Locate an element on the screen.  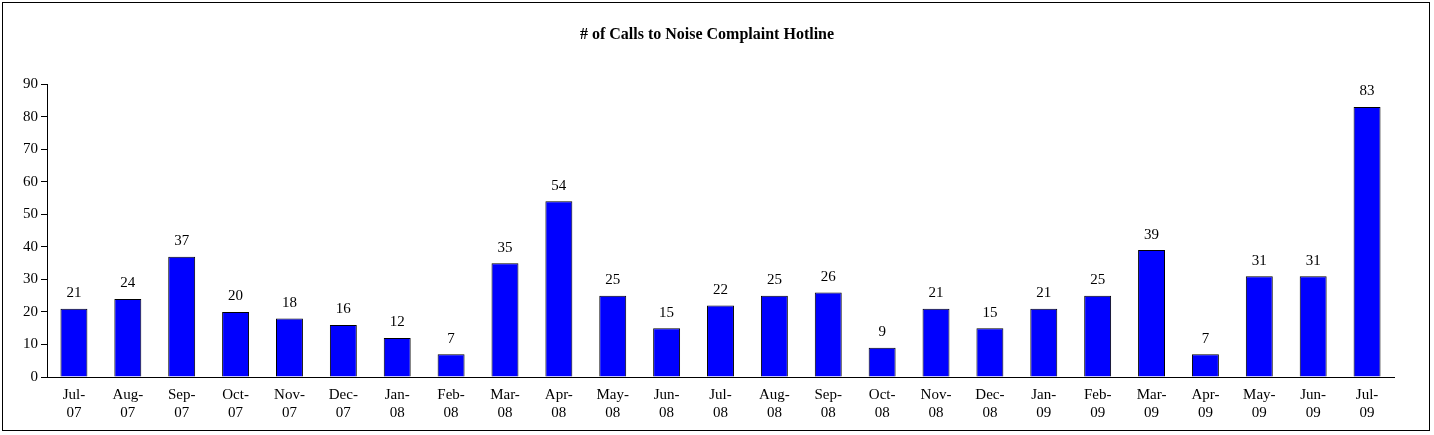
x-tick-label: Jun-08 is located at coordinates (666, 402).